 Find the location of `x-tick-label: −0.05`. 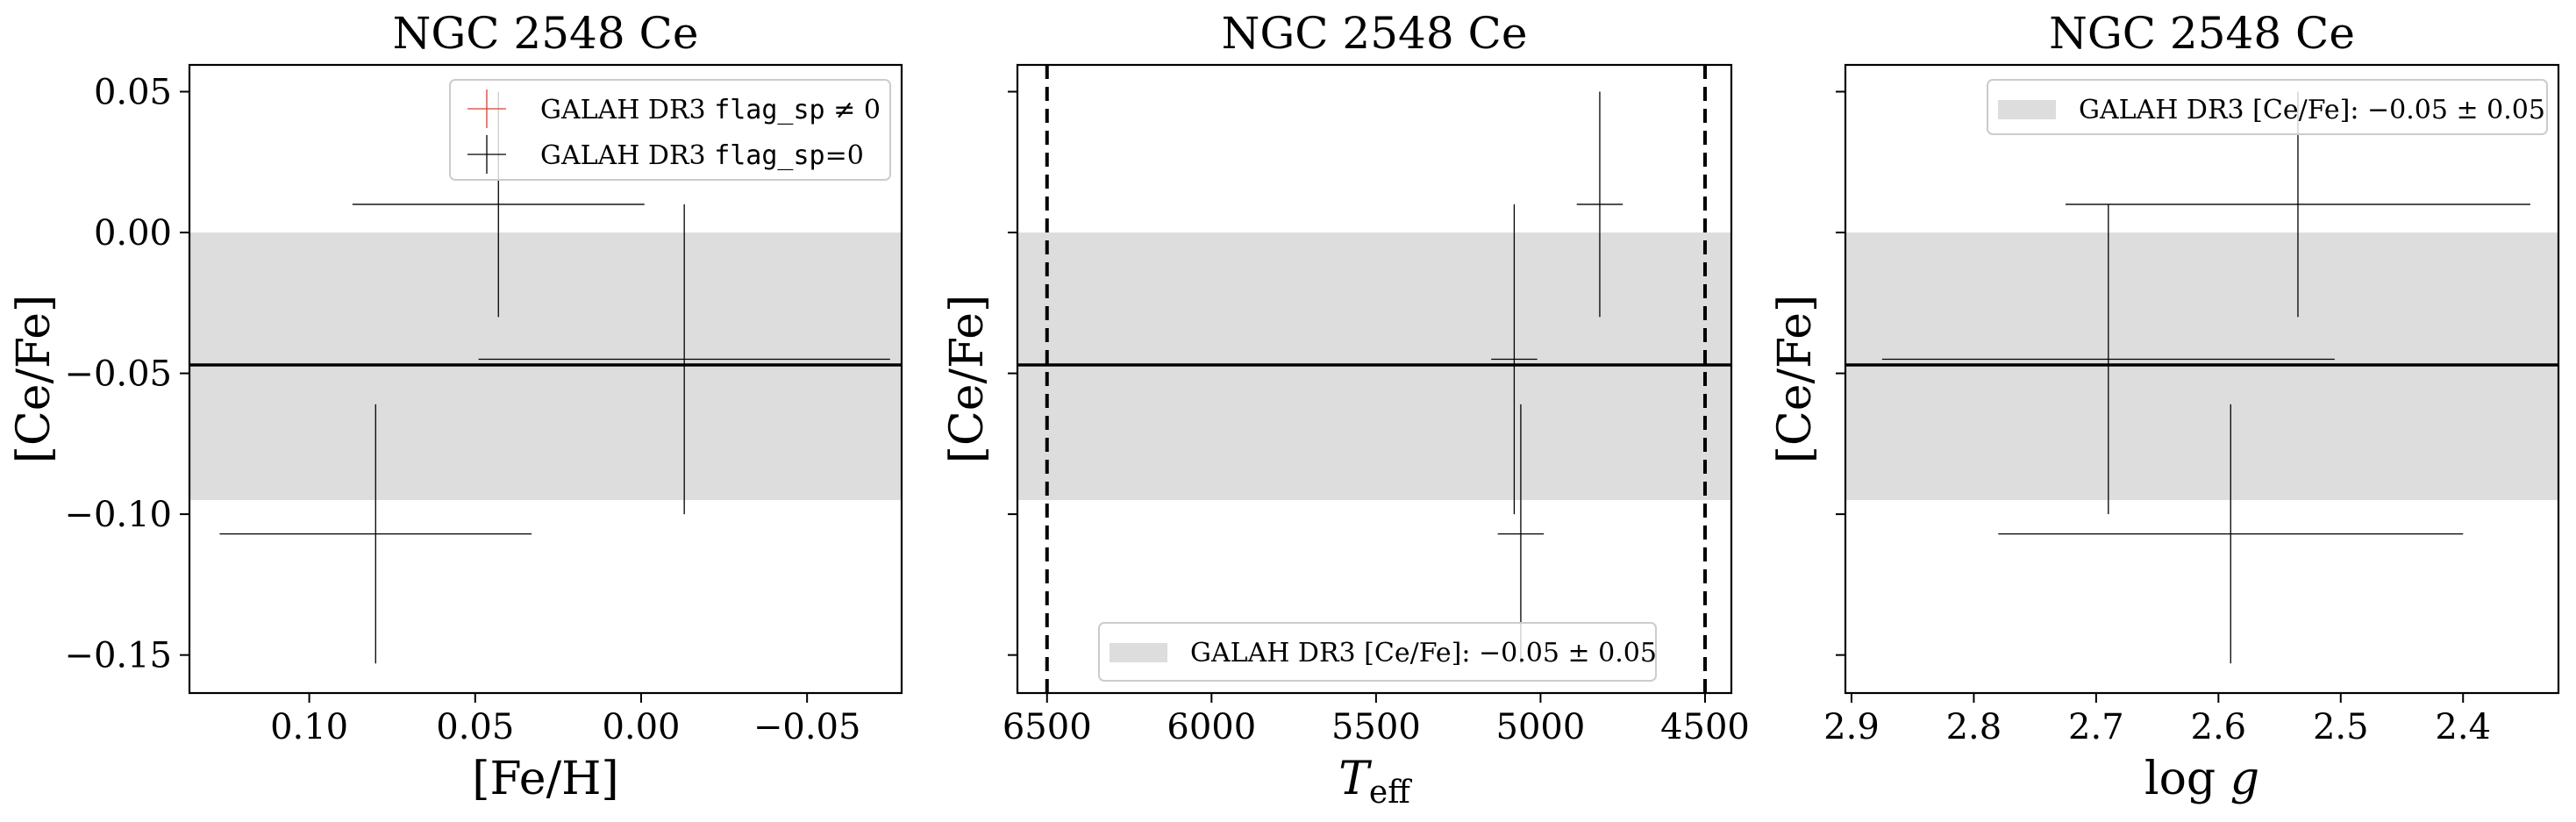

x-tick-label: −0.05 is located at coordinates (807, 727).